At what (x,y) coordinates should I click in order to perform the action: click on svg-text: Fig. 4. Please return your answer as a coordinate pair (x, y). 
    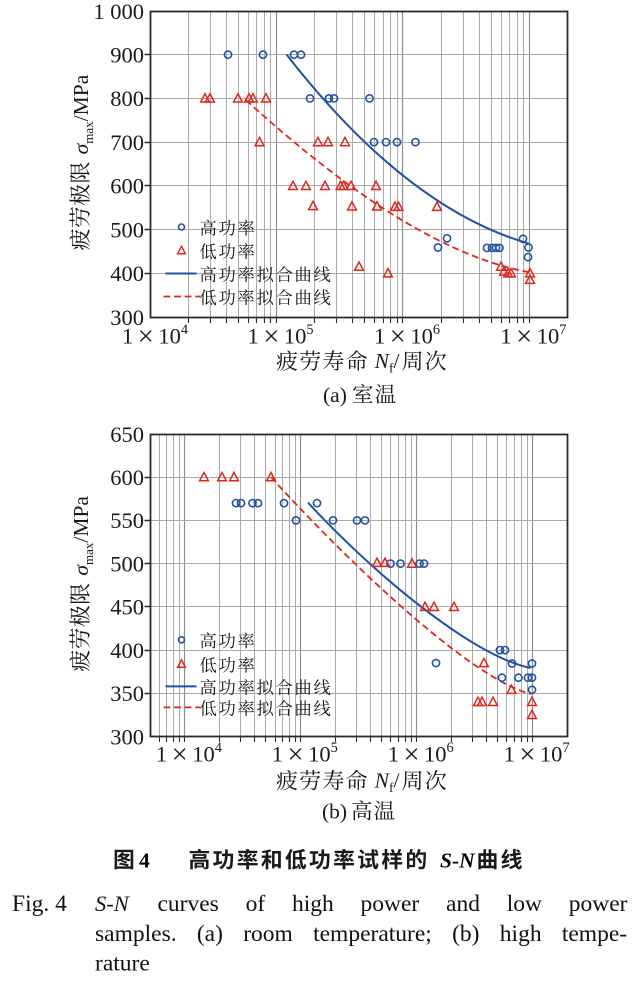
    Looking at the image, I should click on (39, 904).